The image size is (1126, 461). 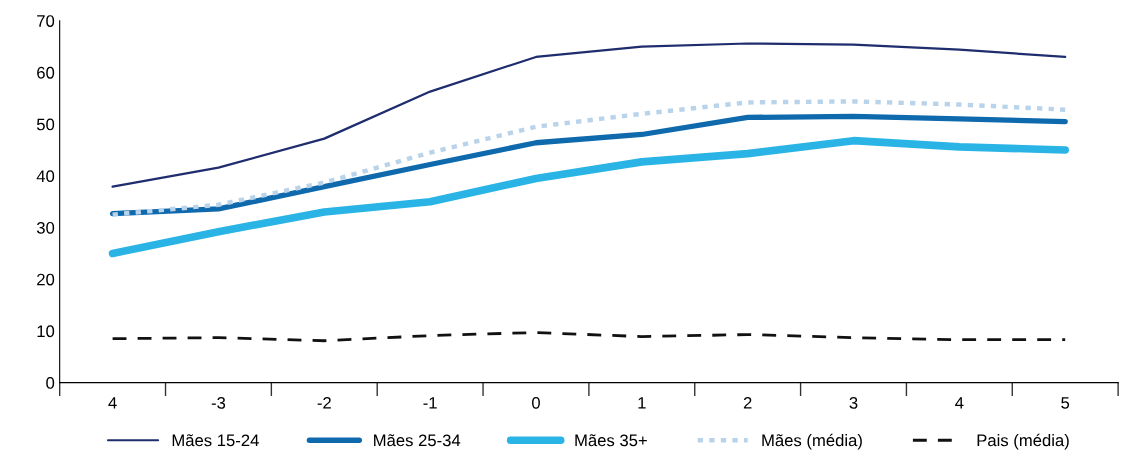 What do you see at coordinates (417, 440) in the screenshot?
I see `legend-label: Mães 25-34` at bounding box center [417, 440].